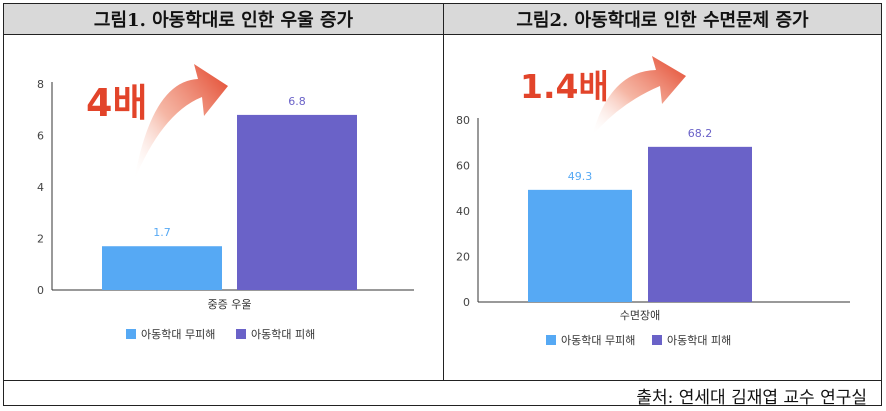 Image resolution: width=886 pixels, height=411 pixels. What do you see at coordinates (640, 315) in the screenshot?
I see `category-label: 수면장애` at bounding box center [640, 315].